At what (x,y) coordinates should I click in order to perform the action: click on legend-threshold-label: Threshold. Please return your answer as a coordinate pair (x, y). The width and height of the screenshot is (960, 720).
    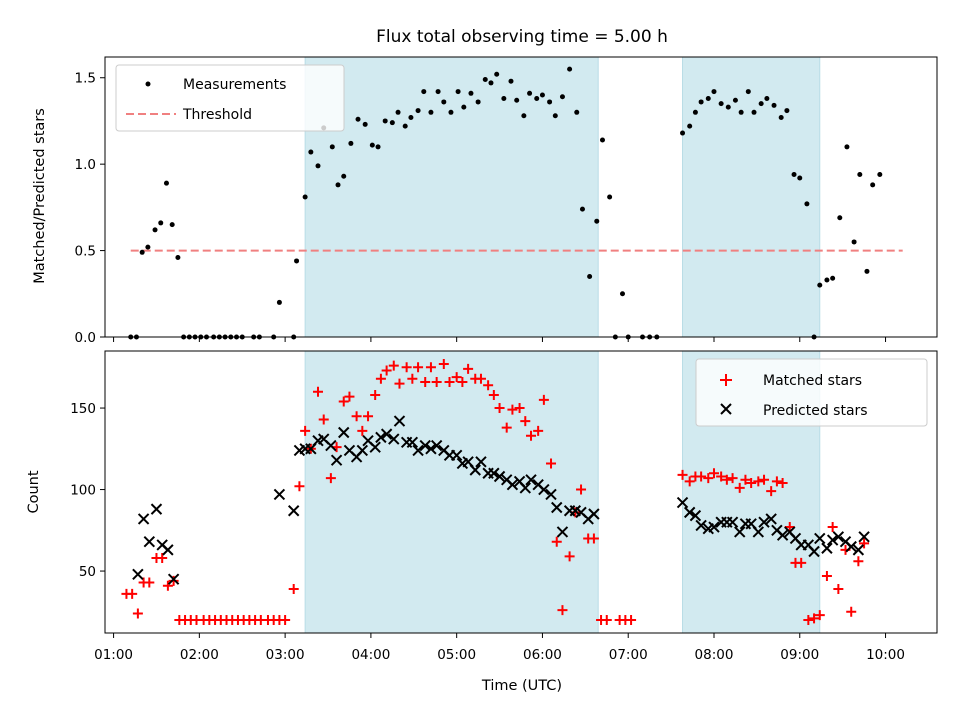
    Looking at the image, I should click on (217, 115).